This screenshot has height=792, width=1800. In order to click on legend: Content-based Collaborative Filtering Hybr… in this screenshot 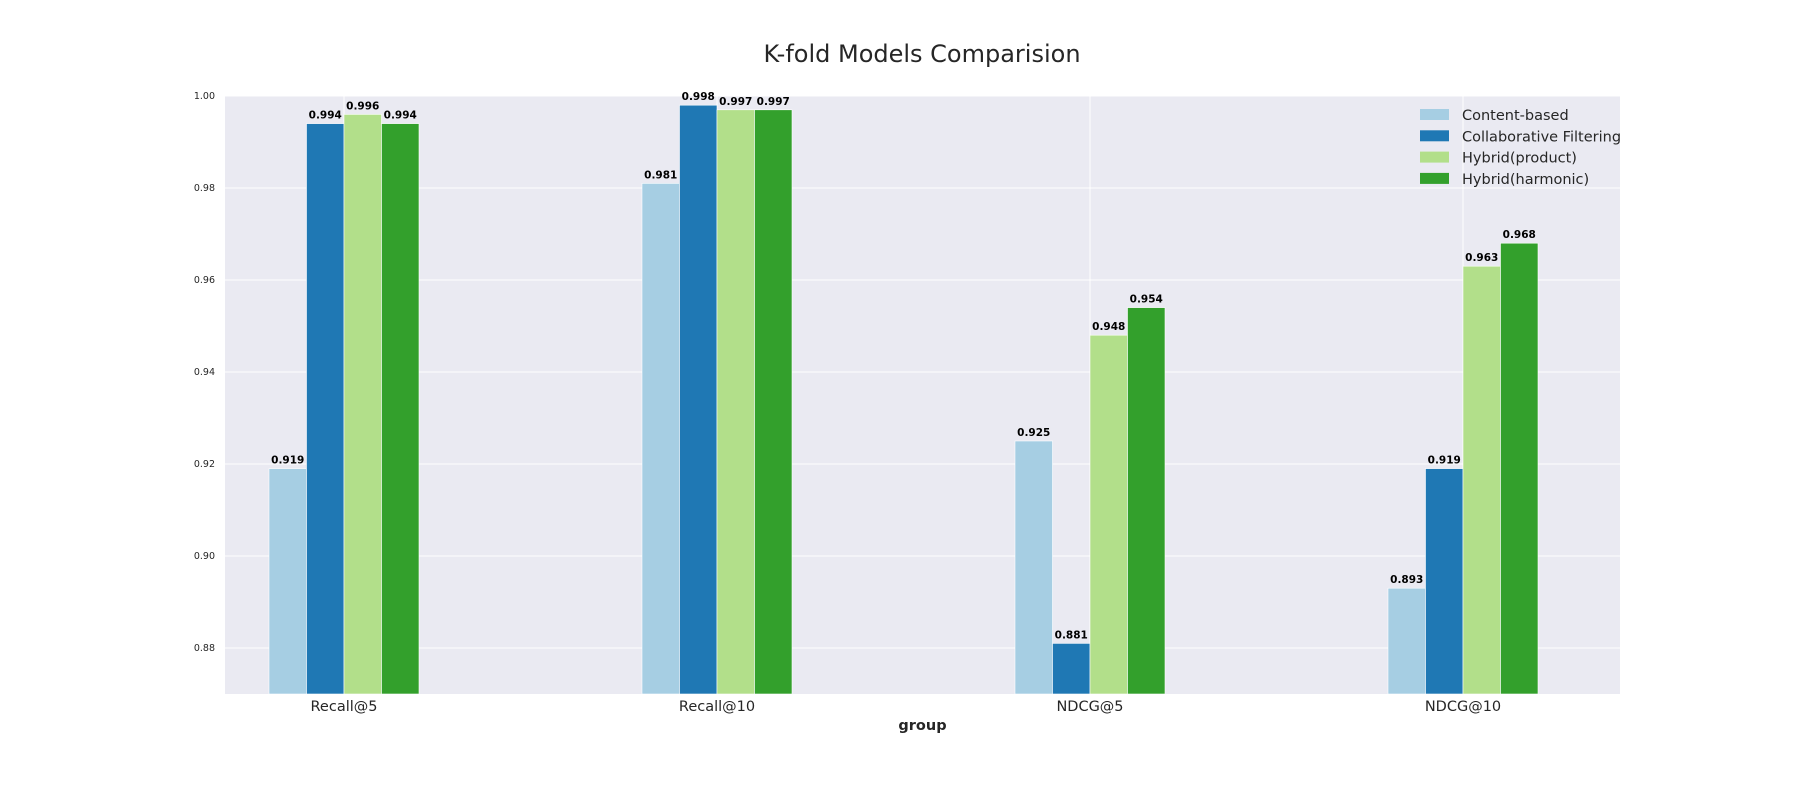, I will do `click(1520, 148)`.